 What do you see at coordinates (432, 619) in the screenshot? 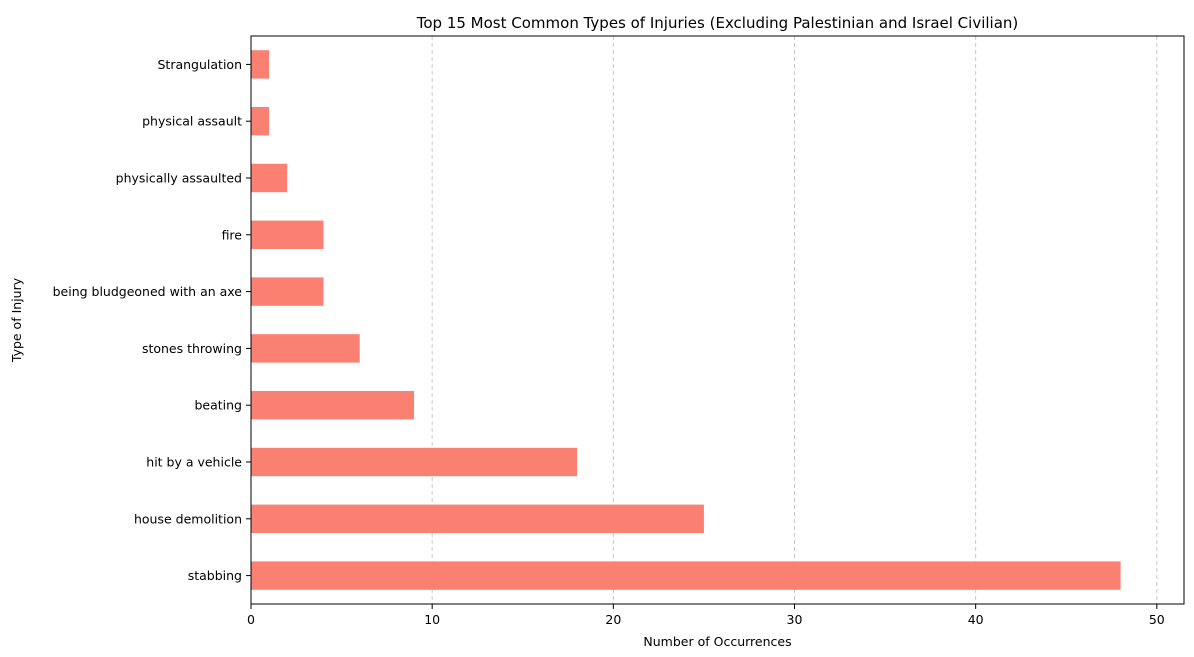
I see `x-tick-label: 10` at bounding box center [432, 619].